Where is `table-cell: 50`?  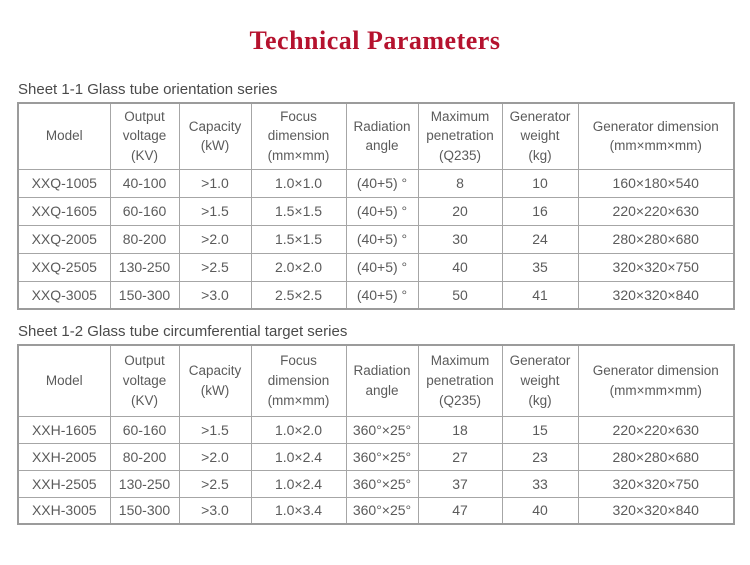
table-cell: 50 is located at coordinates (460, 295).